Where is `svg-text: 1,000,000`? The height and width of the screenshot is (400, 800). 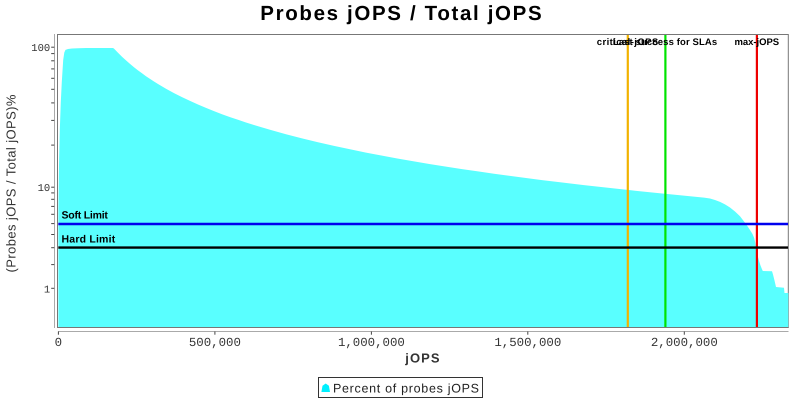 svg-text: 1,000,000 is located at coordinates (371, 343).